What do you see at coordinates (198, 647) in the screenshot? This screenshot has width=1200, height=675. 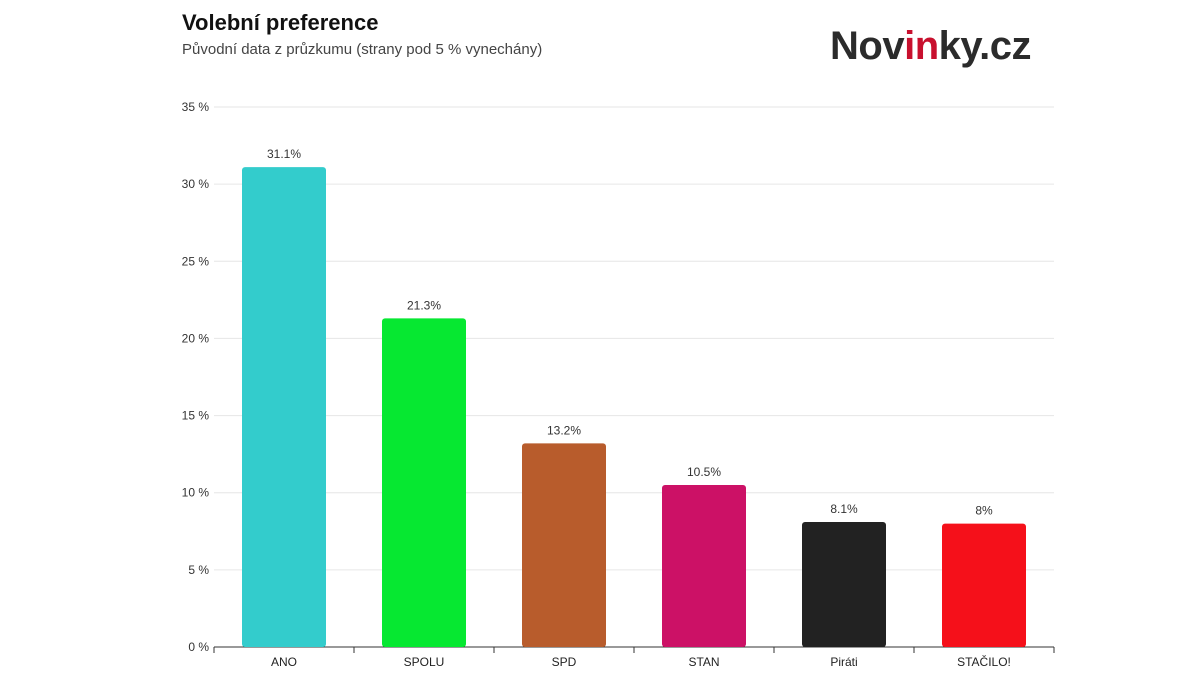 I see `y-tick-label: 0 %` at bounding box center [198, 647].